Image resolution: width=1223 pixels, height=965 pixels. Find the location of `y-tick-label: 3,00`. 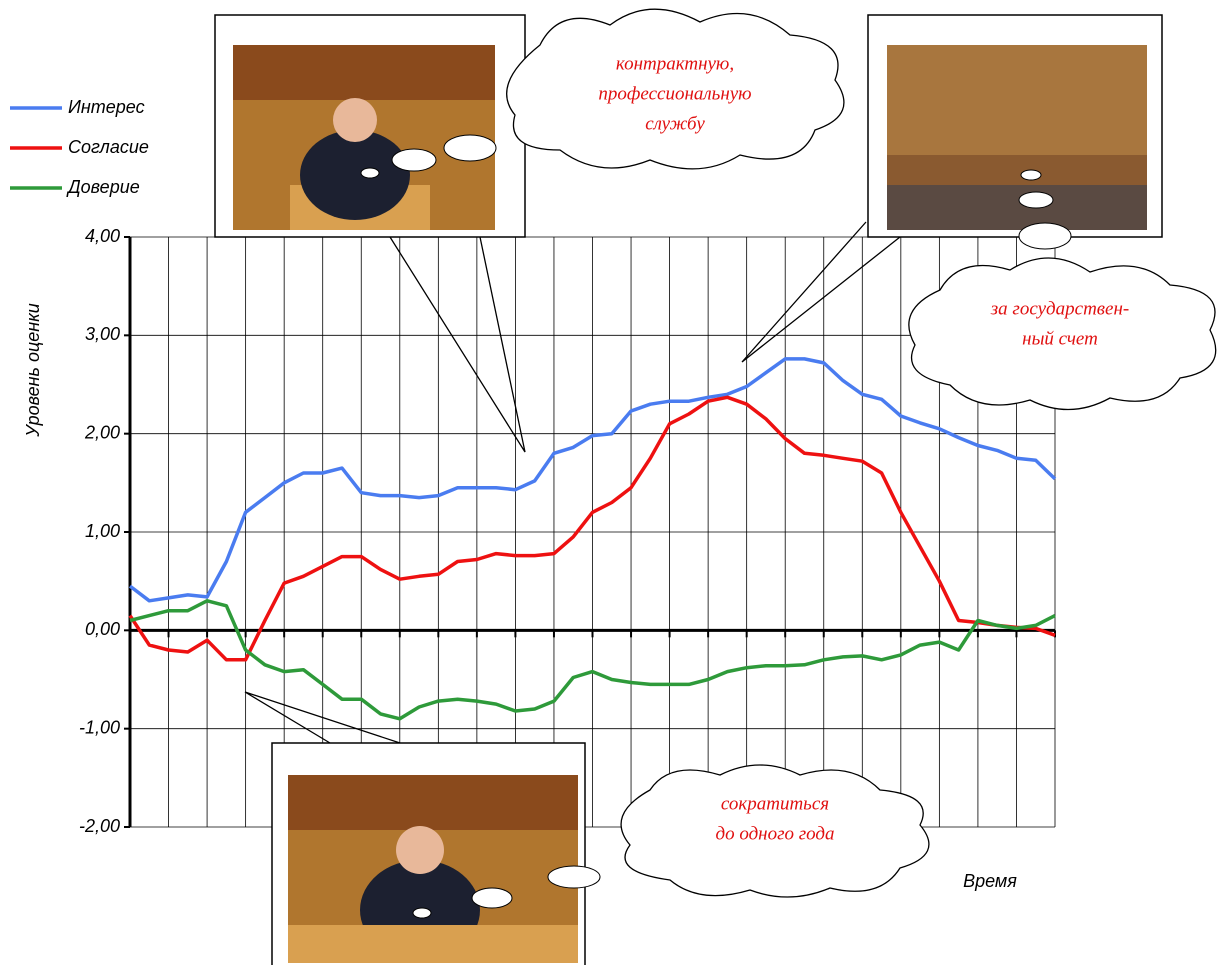

y-tick-label: 3,00 is located at coordinates (102, 334).